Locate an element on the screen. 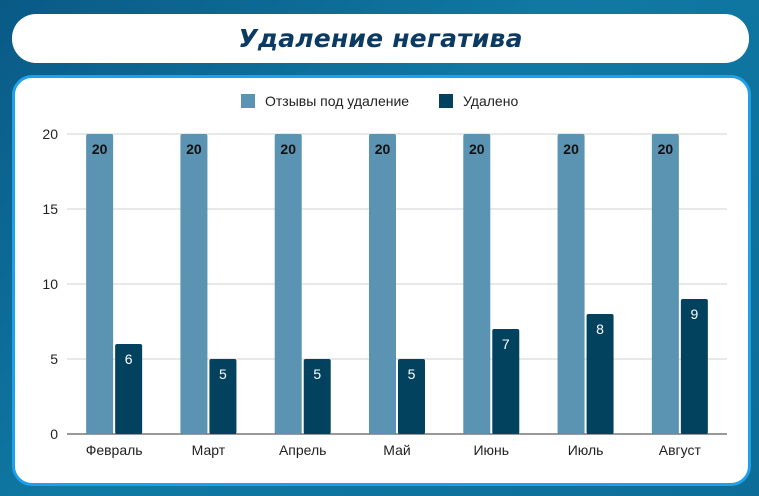 The height and width of the screenshot is (496, 759). x-tick-label: Февраль is located at coordinates (114, 450).